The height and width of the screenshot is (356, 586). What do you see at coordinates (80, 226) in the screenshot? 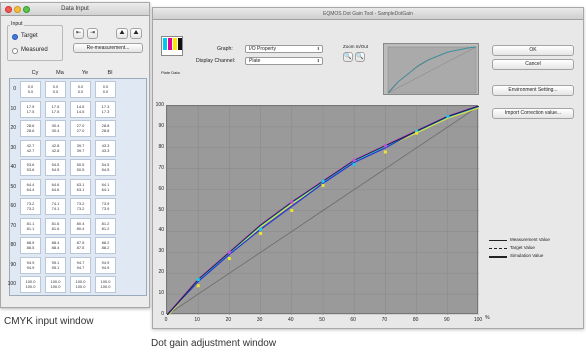
I see `data-cell: 80.4 80.4` at bounding box center [80, 226].